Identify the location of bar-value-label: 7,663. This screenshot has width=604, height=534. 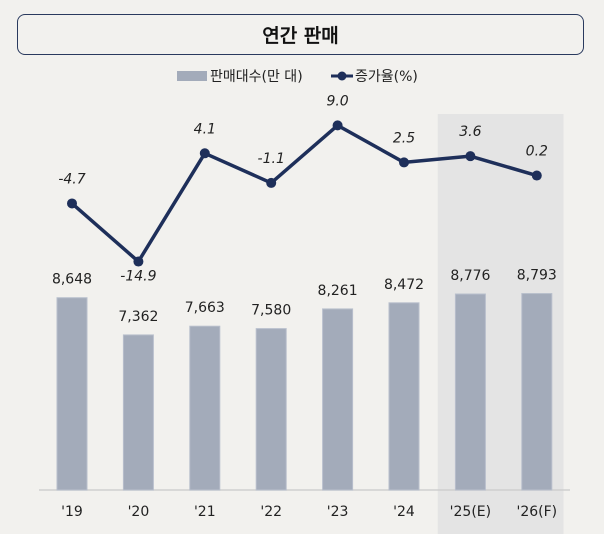
(205, 308).